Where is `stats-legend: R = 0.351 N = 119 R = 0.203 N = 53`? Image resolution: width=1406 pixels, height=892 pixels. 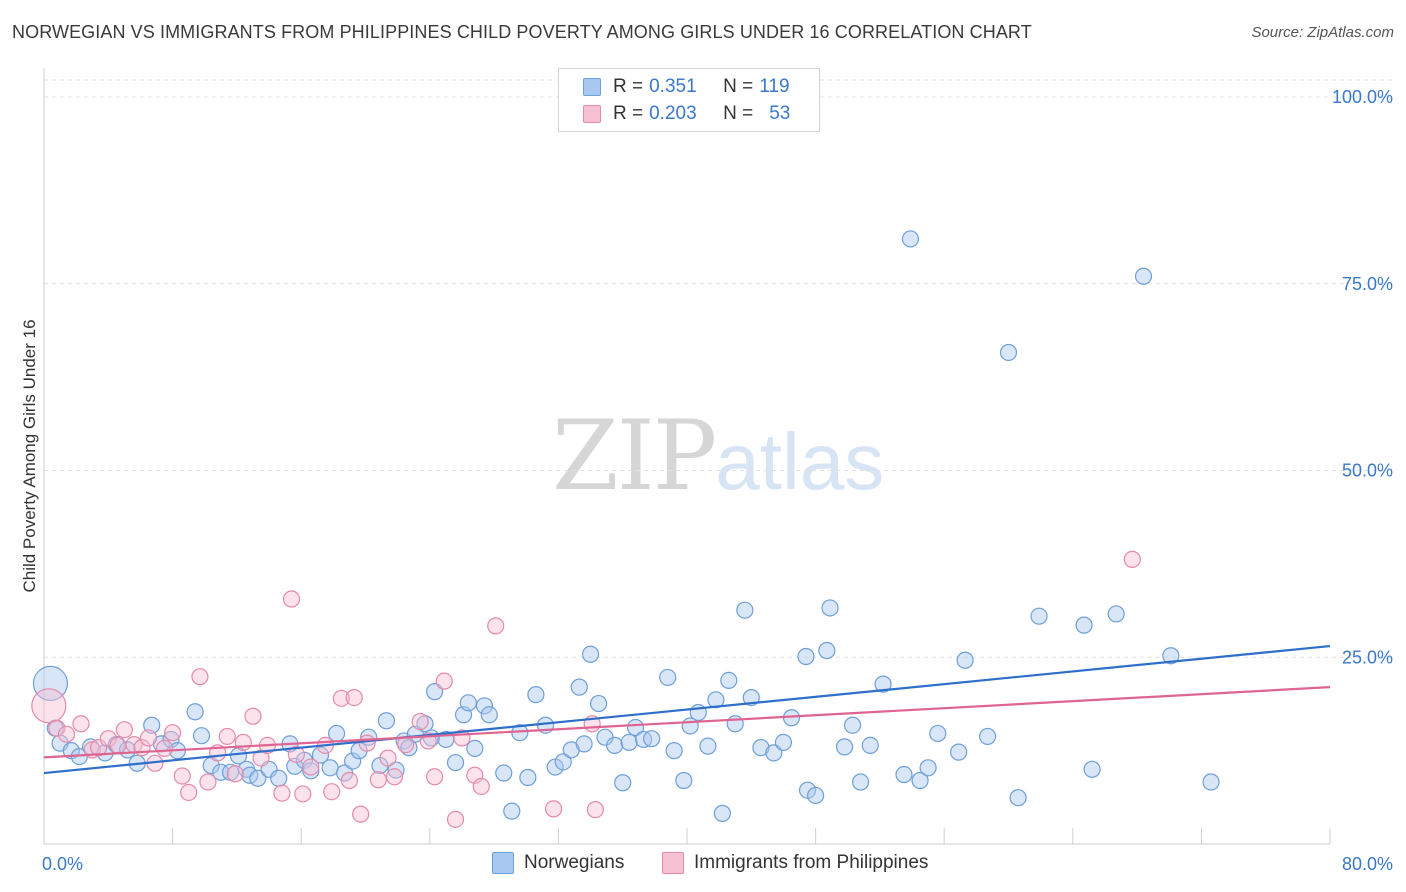
stats-legend: R = 0.351 N = 119 R = 0.203 N = 53 is located at coordinates (689, 100).